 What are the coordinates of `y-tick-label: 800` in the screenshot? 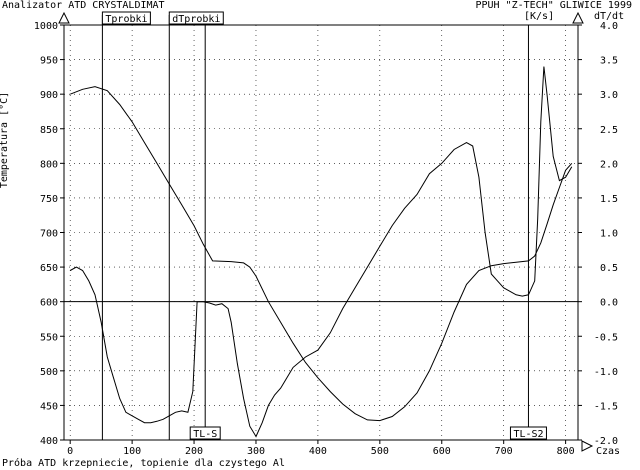 It's located at (49, 164).